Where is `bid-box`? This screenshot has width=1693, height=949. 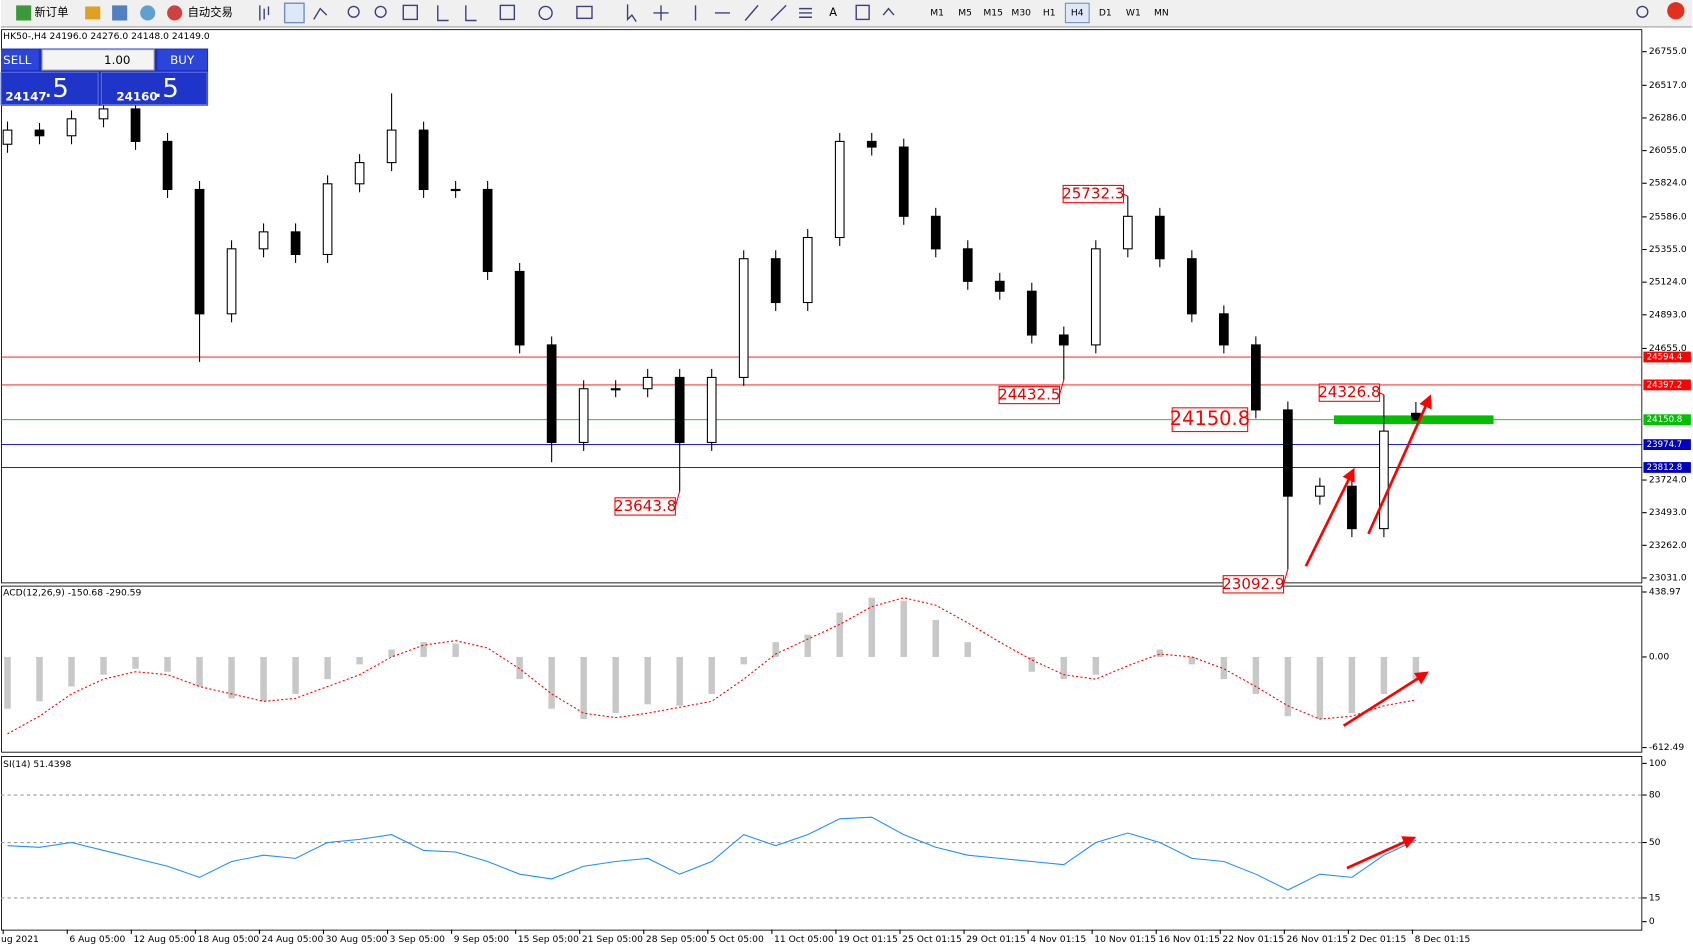
bid-box is located at coordinates (49, 88).